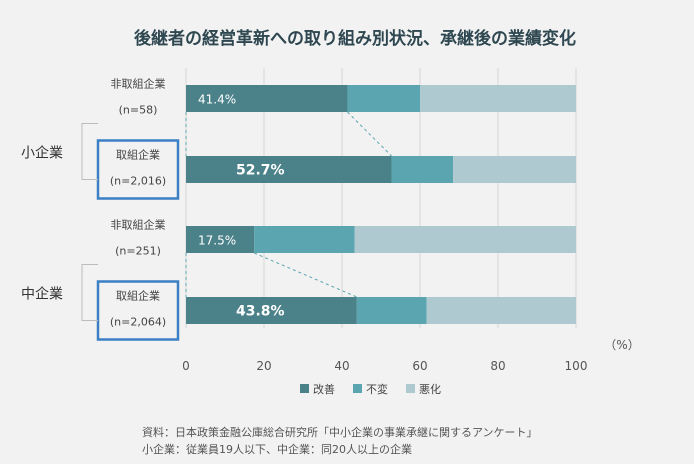 The image size is (694, 464). What do you see at coordinates (288, 204) in the screenshot?
I see `connector-lines` at bounding box center [288, 204].